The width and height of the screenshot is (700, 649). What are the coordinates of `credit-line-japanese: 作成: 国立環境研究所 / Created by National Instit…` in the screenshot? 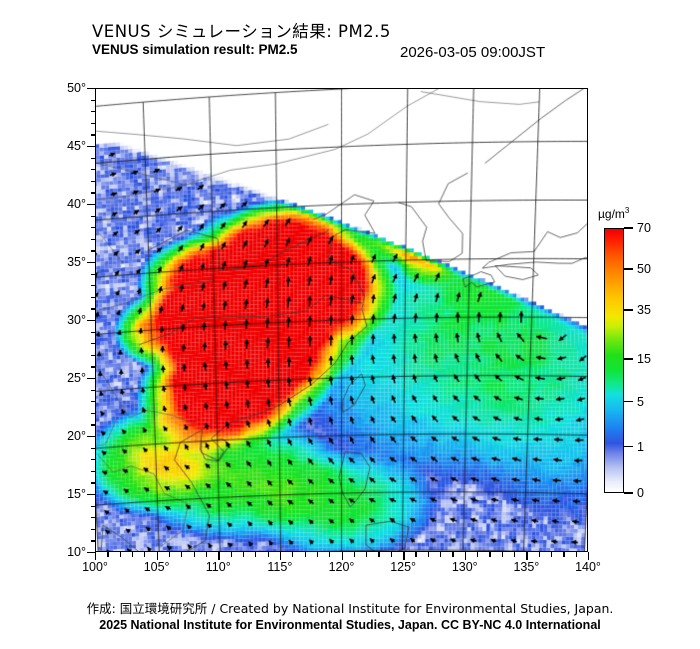 It's located at (350, 608).